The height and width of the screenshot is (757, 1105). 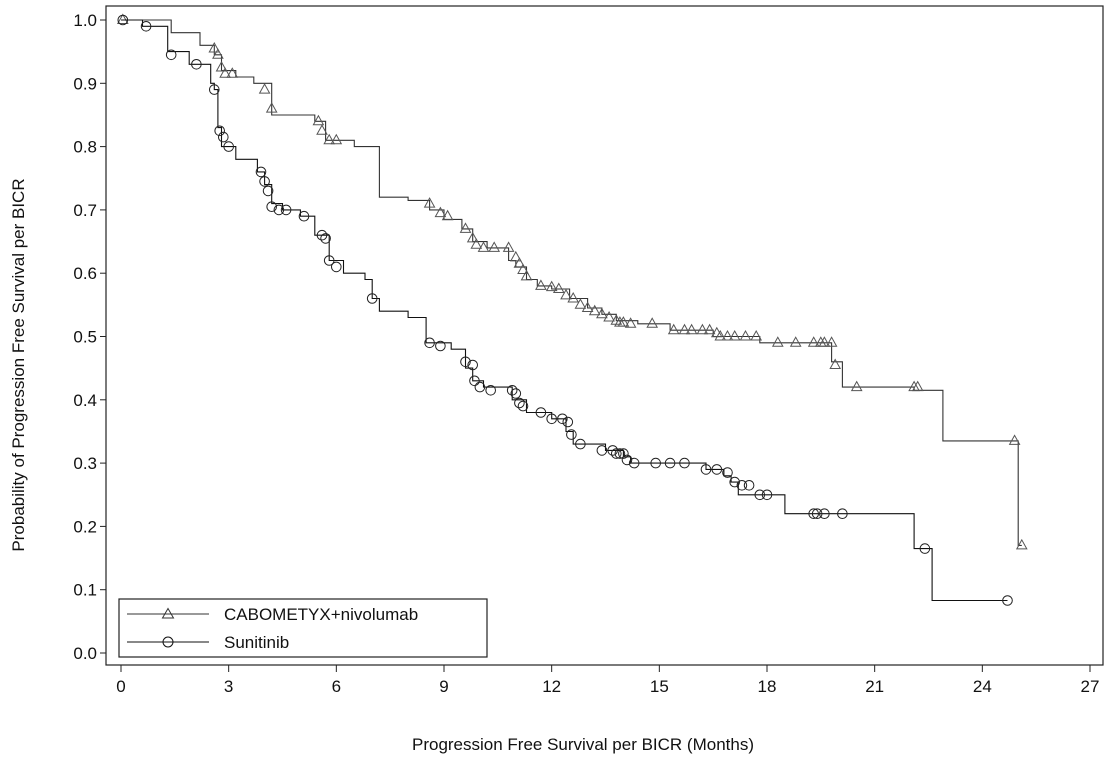 What do you see at coordinates (303, 628) in the screenshot?
I see `legend-box` at bounding box center [303, 628].